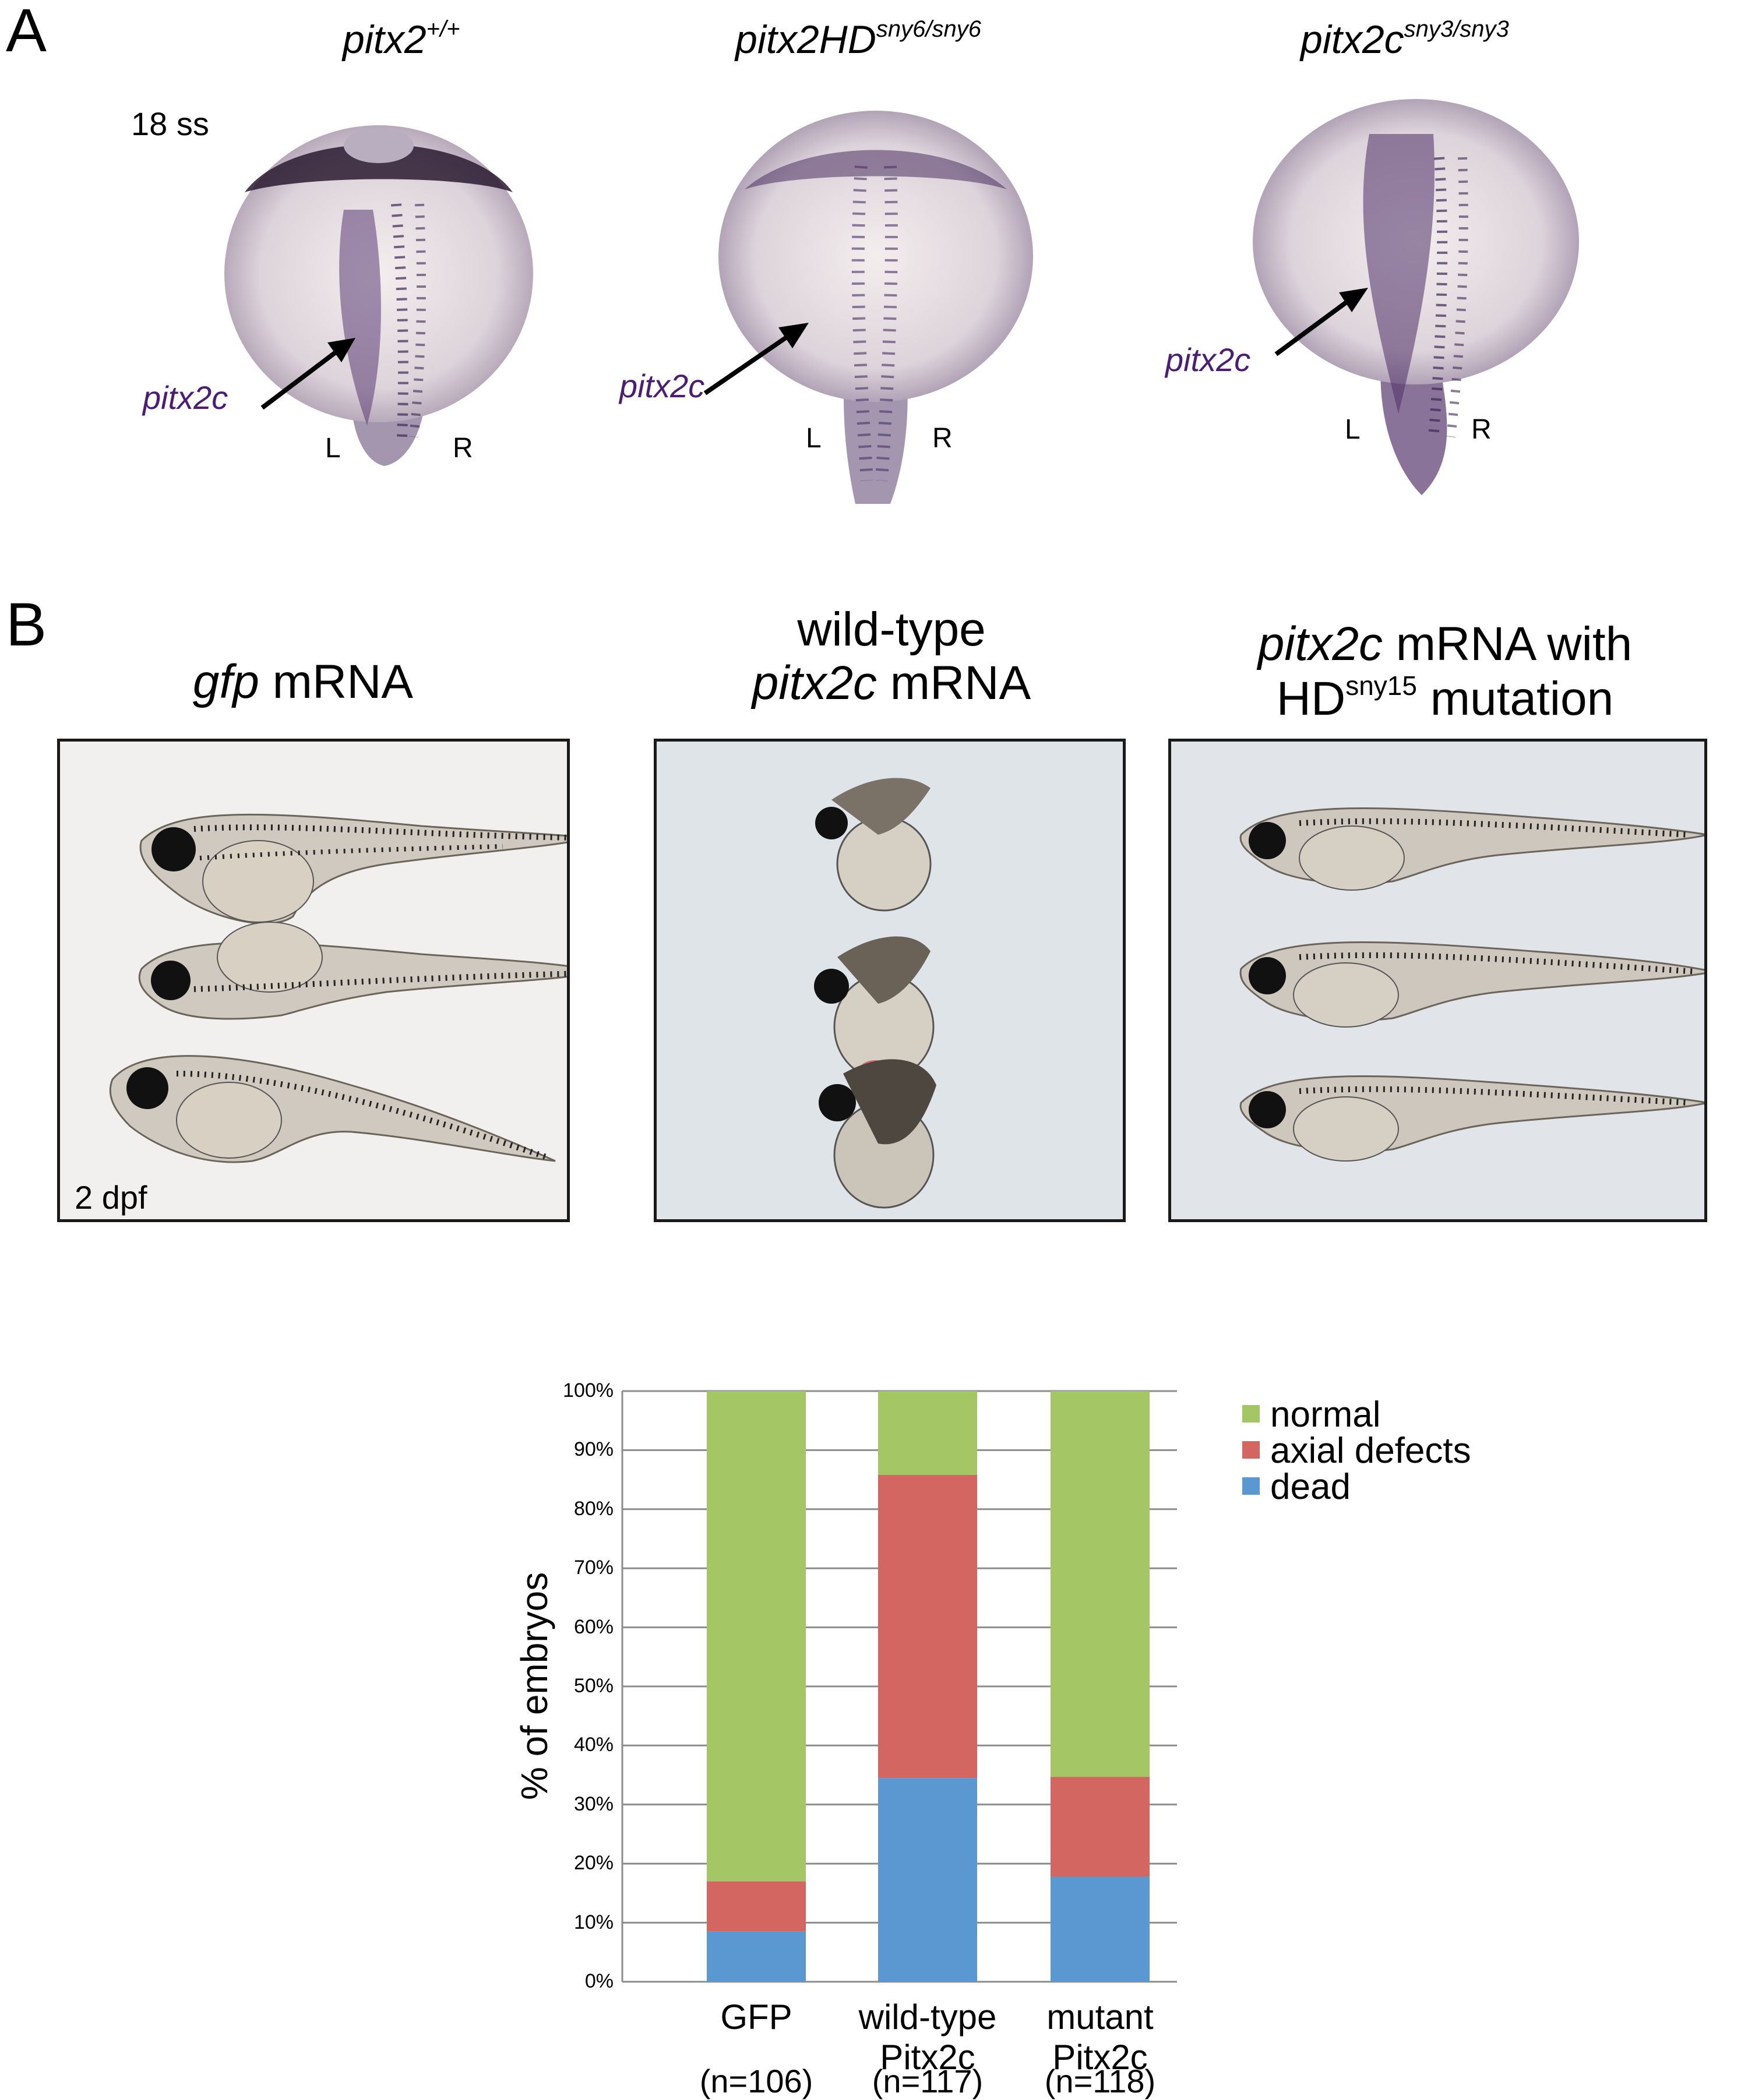 This screenshot has height=2100, width=1748. Describe the element at coordinates (303, 681) in the screenshot. I see `condition-title-gfp: gfp mRNA` at that location.